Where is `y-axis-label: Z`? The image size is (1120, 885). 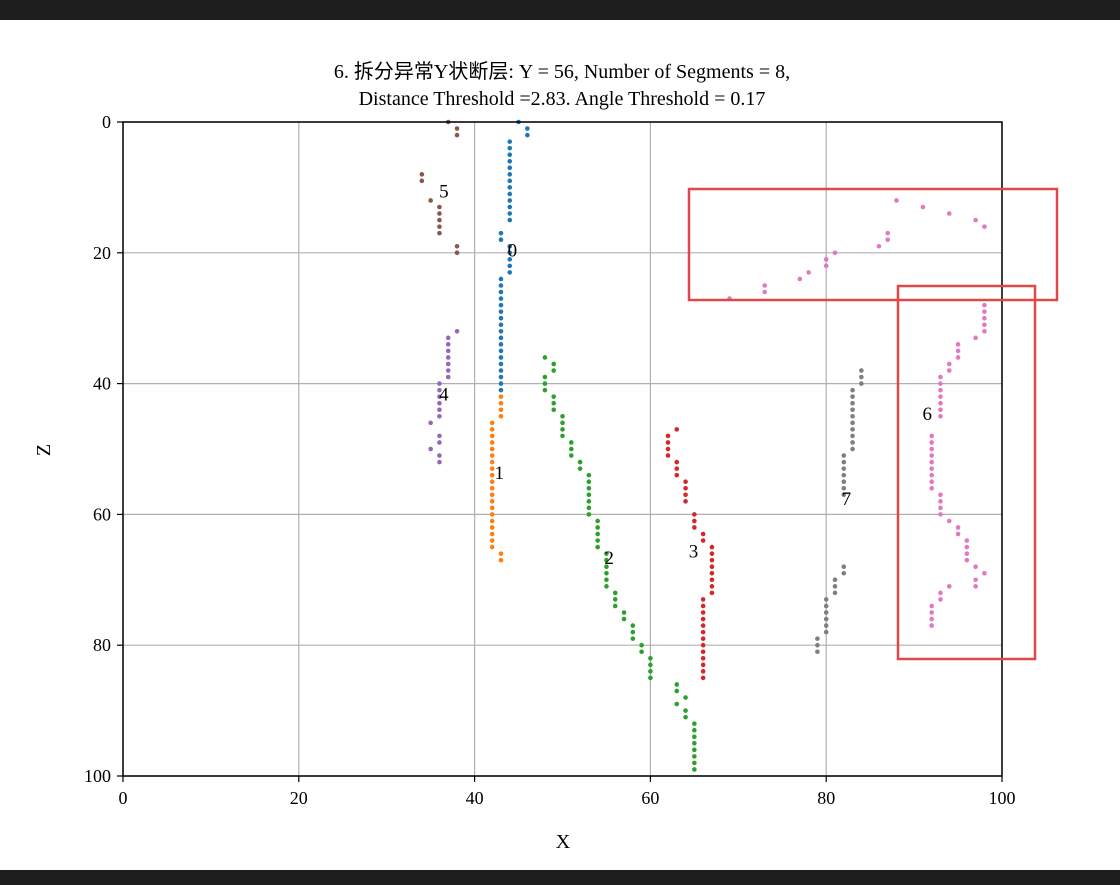
y-axis-label: Z is located at coordinates (44, 450).